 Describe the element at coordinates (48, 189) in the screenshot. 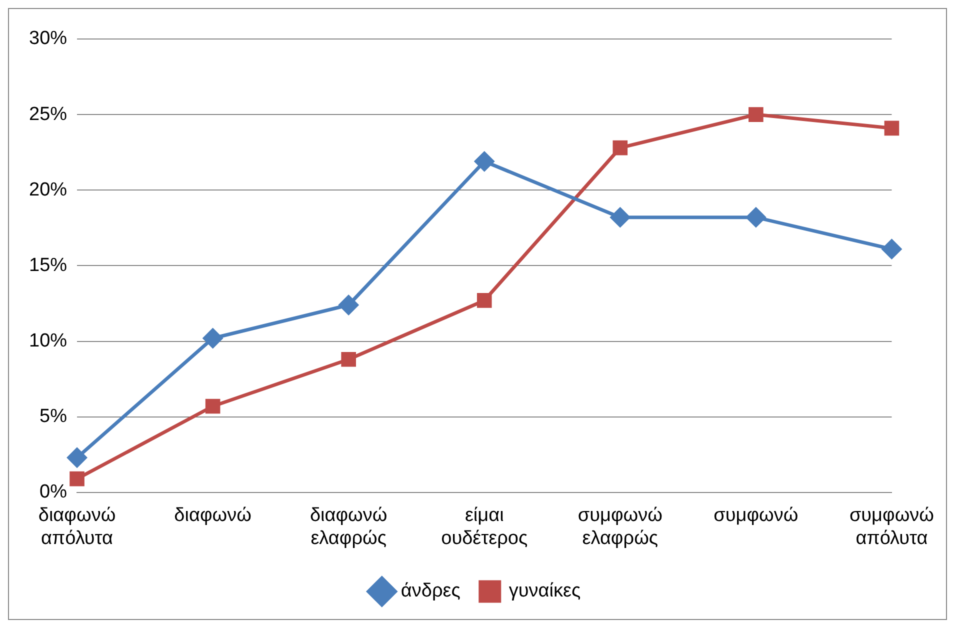

I see `y-tick-label: 20%` at that location.